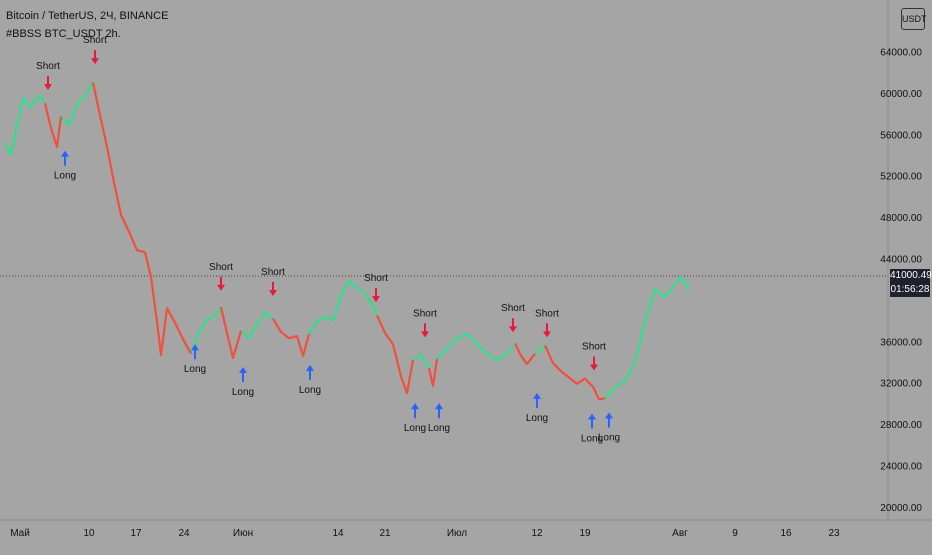 The width and height of the screenshot is (932, 555). I want to click on y-tick-label: 60000.00, so click(901, 94).